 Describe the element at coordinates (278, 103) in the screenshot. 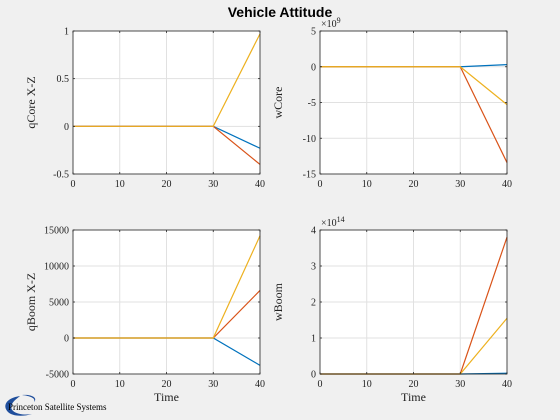

I see `y-axis-label: wCore` at that location.